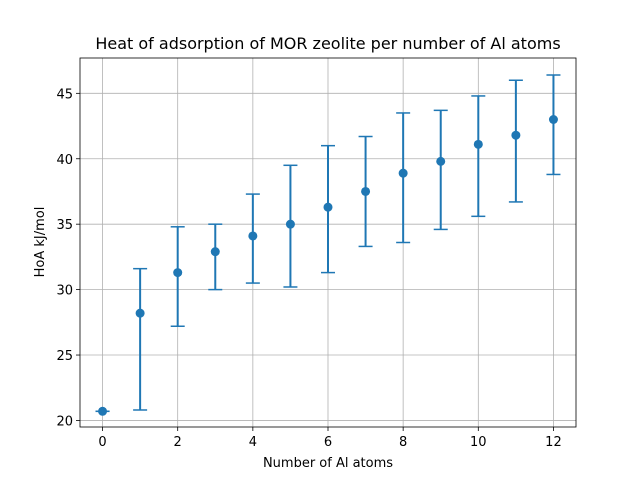 This screenshot has height=480, width=640. What do you see at coordinates (64, 421) in the screenshot?
I see `y-tick-label: 20` at bounding box center [64, 421].